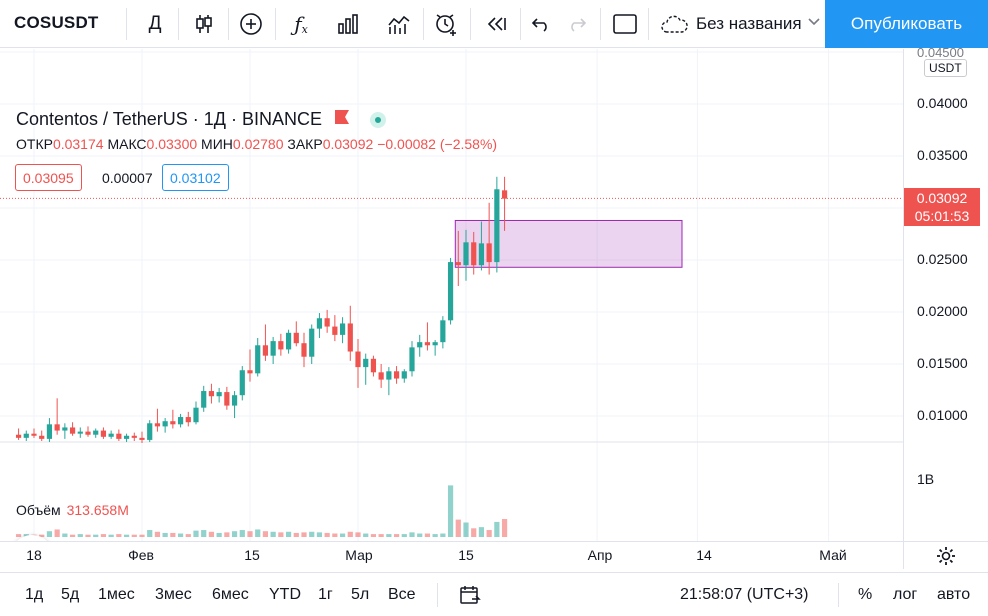  Describe the element at coordinates (942, 363) in the screenshot. I see `price-tick: 0.01500` at that location.